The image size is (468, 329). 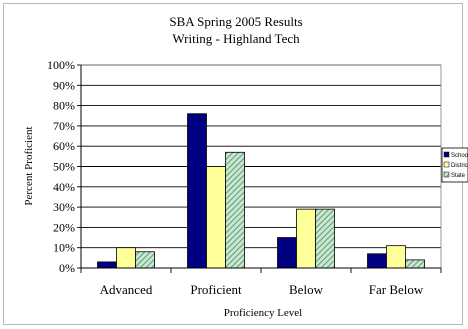 I want to click on legend: School District State, so click(x=454, y=165).